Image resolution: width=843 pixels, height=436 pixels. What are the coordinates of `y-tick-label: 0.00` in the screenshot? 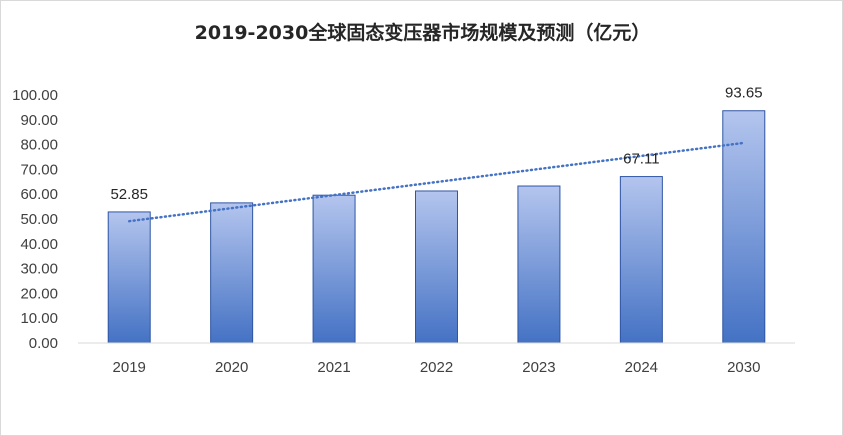 It's located at (43, 343).